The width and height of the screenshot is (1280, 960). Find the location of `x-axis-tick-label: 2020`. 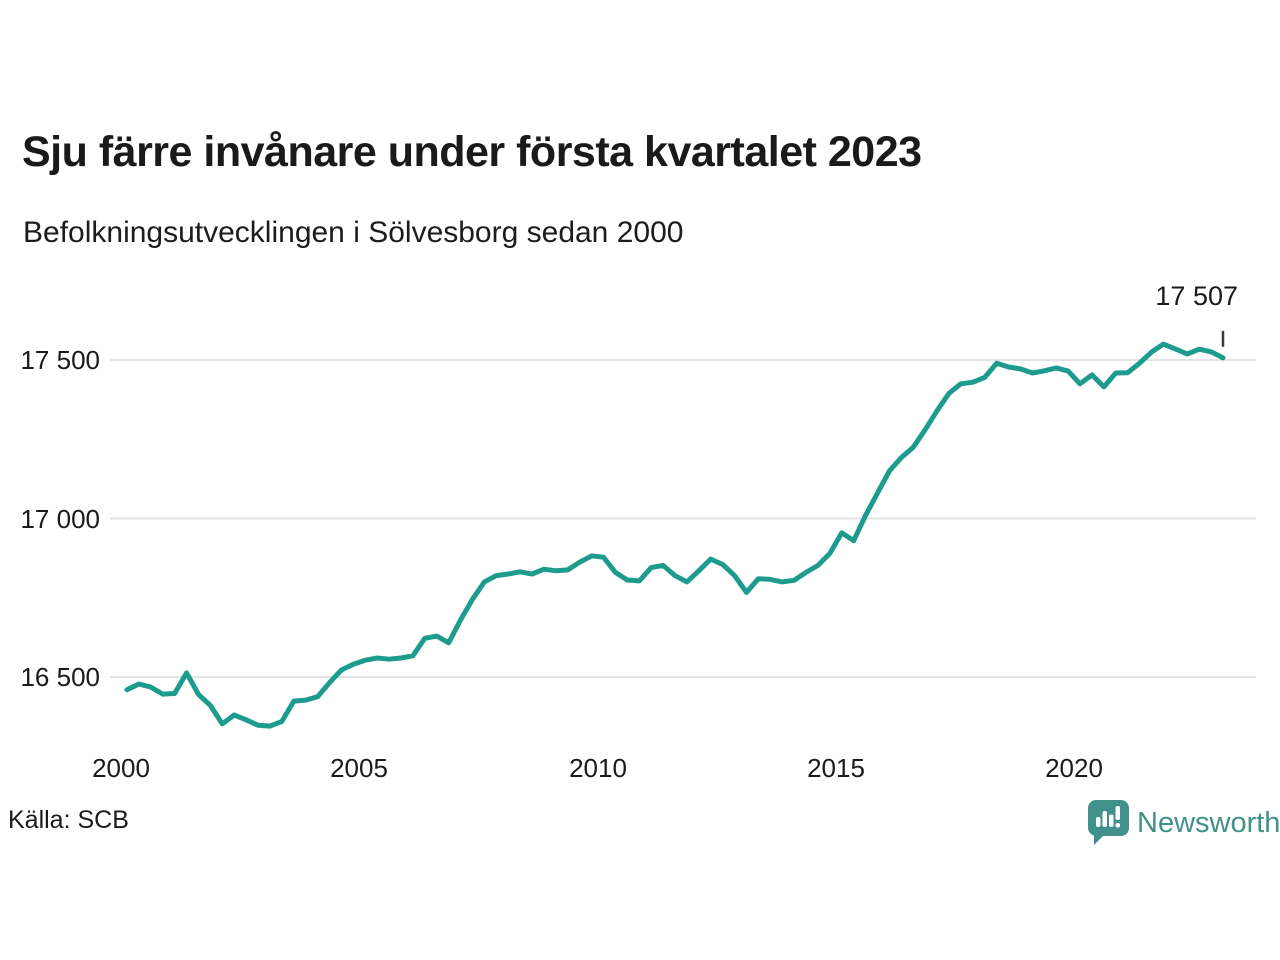

x-axis-tick-label: 2020 is located at coordinates (1074, 768).